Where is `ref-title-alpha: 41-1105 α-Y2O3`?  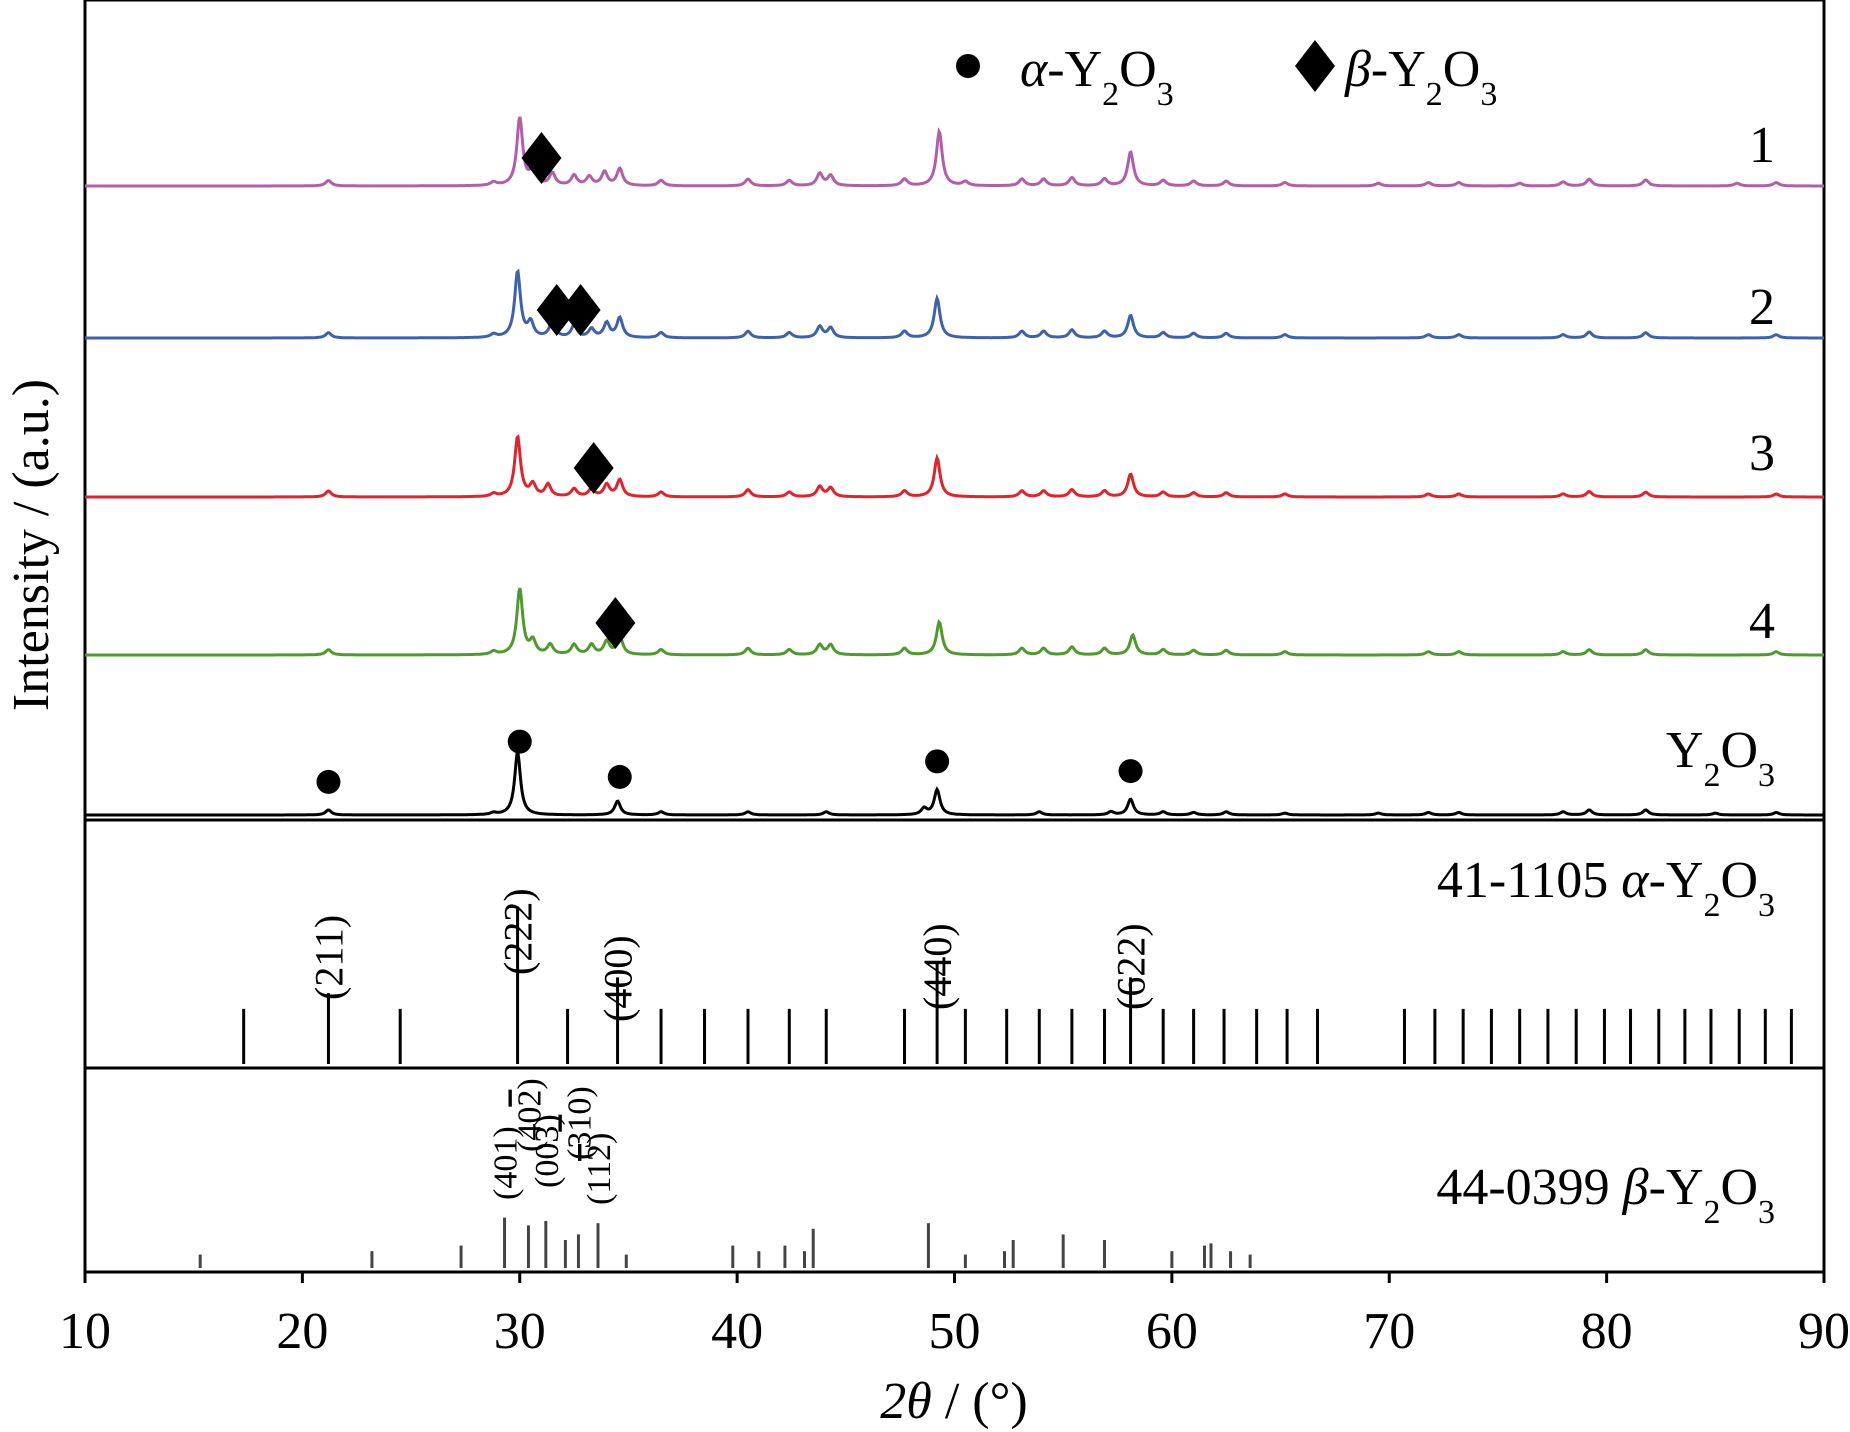
ref-title-alpha: 41-1105 α-Y2O3 is located at coordinates (1606, 888).